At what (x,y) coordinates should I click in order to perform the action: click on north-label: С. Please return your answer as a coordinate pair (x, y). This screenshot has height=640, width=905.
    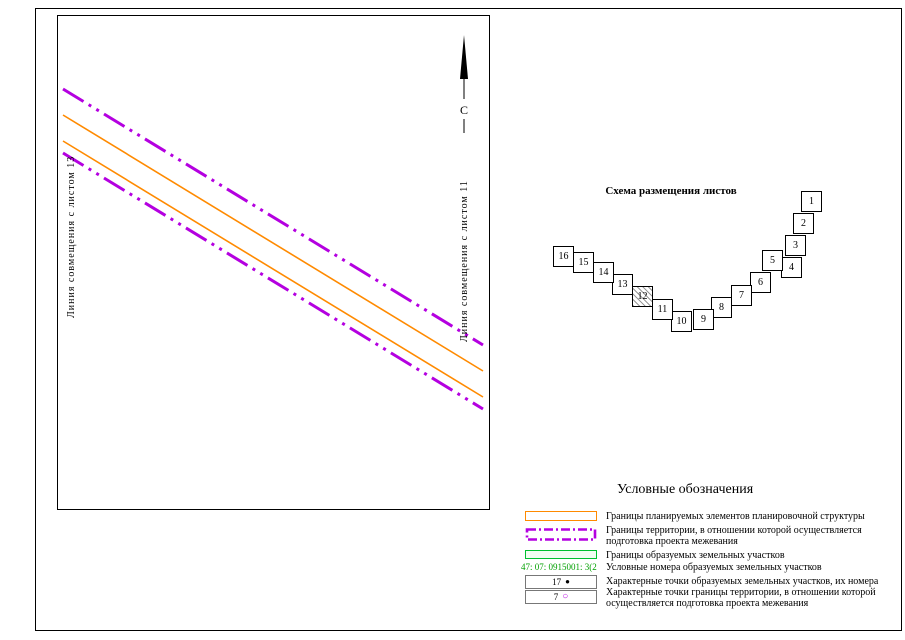
    Looking at the image, I should click on (464, 110).